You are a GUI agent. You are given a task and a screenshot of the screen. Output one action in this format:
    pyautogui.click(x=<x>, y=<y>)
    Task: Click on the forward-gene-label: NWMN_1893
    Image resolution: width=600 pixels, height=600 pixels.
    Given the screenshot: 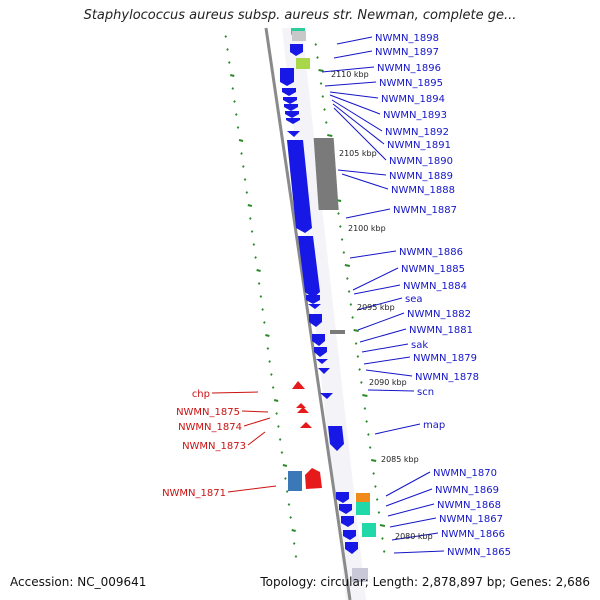 What is the action you would take?
    pyautogui.click(x=415, y=115)
    